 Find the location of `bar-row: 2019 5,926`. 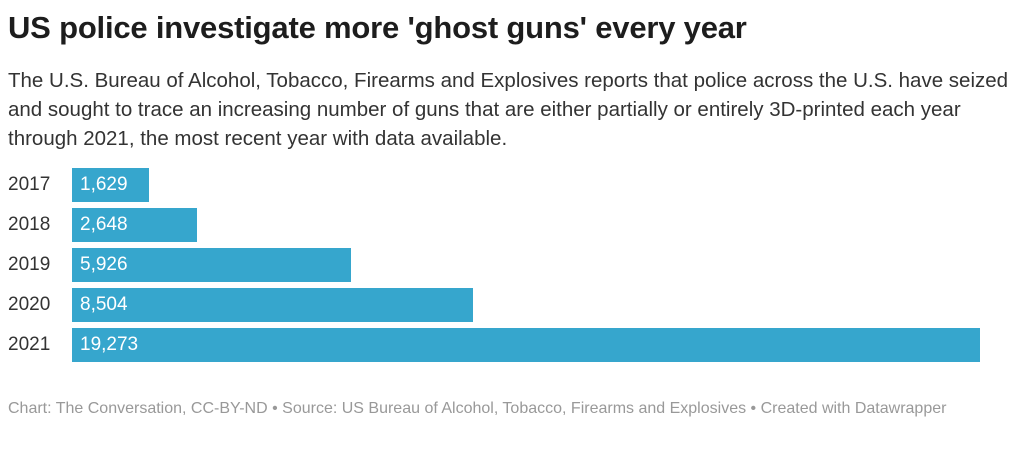

bar-row: 2019 5,926 is located at coordinates (500, 265).